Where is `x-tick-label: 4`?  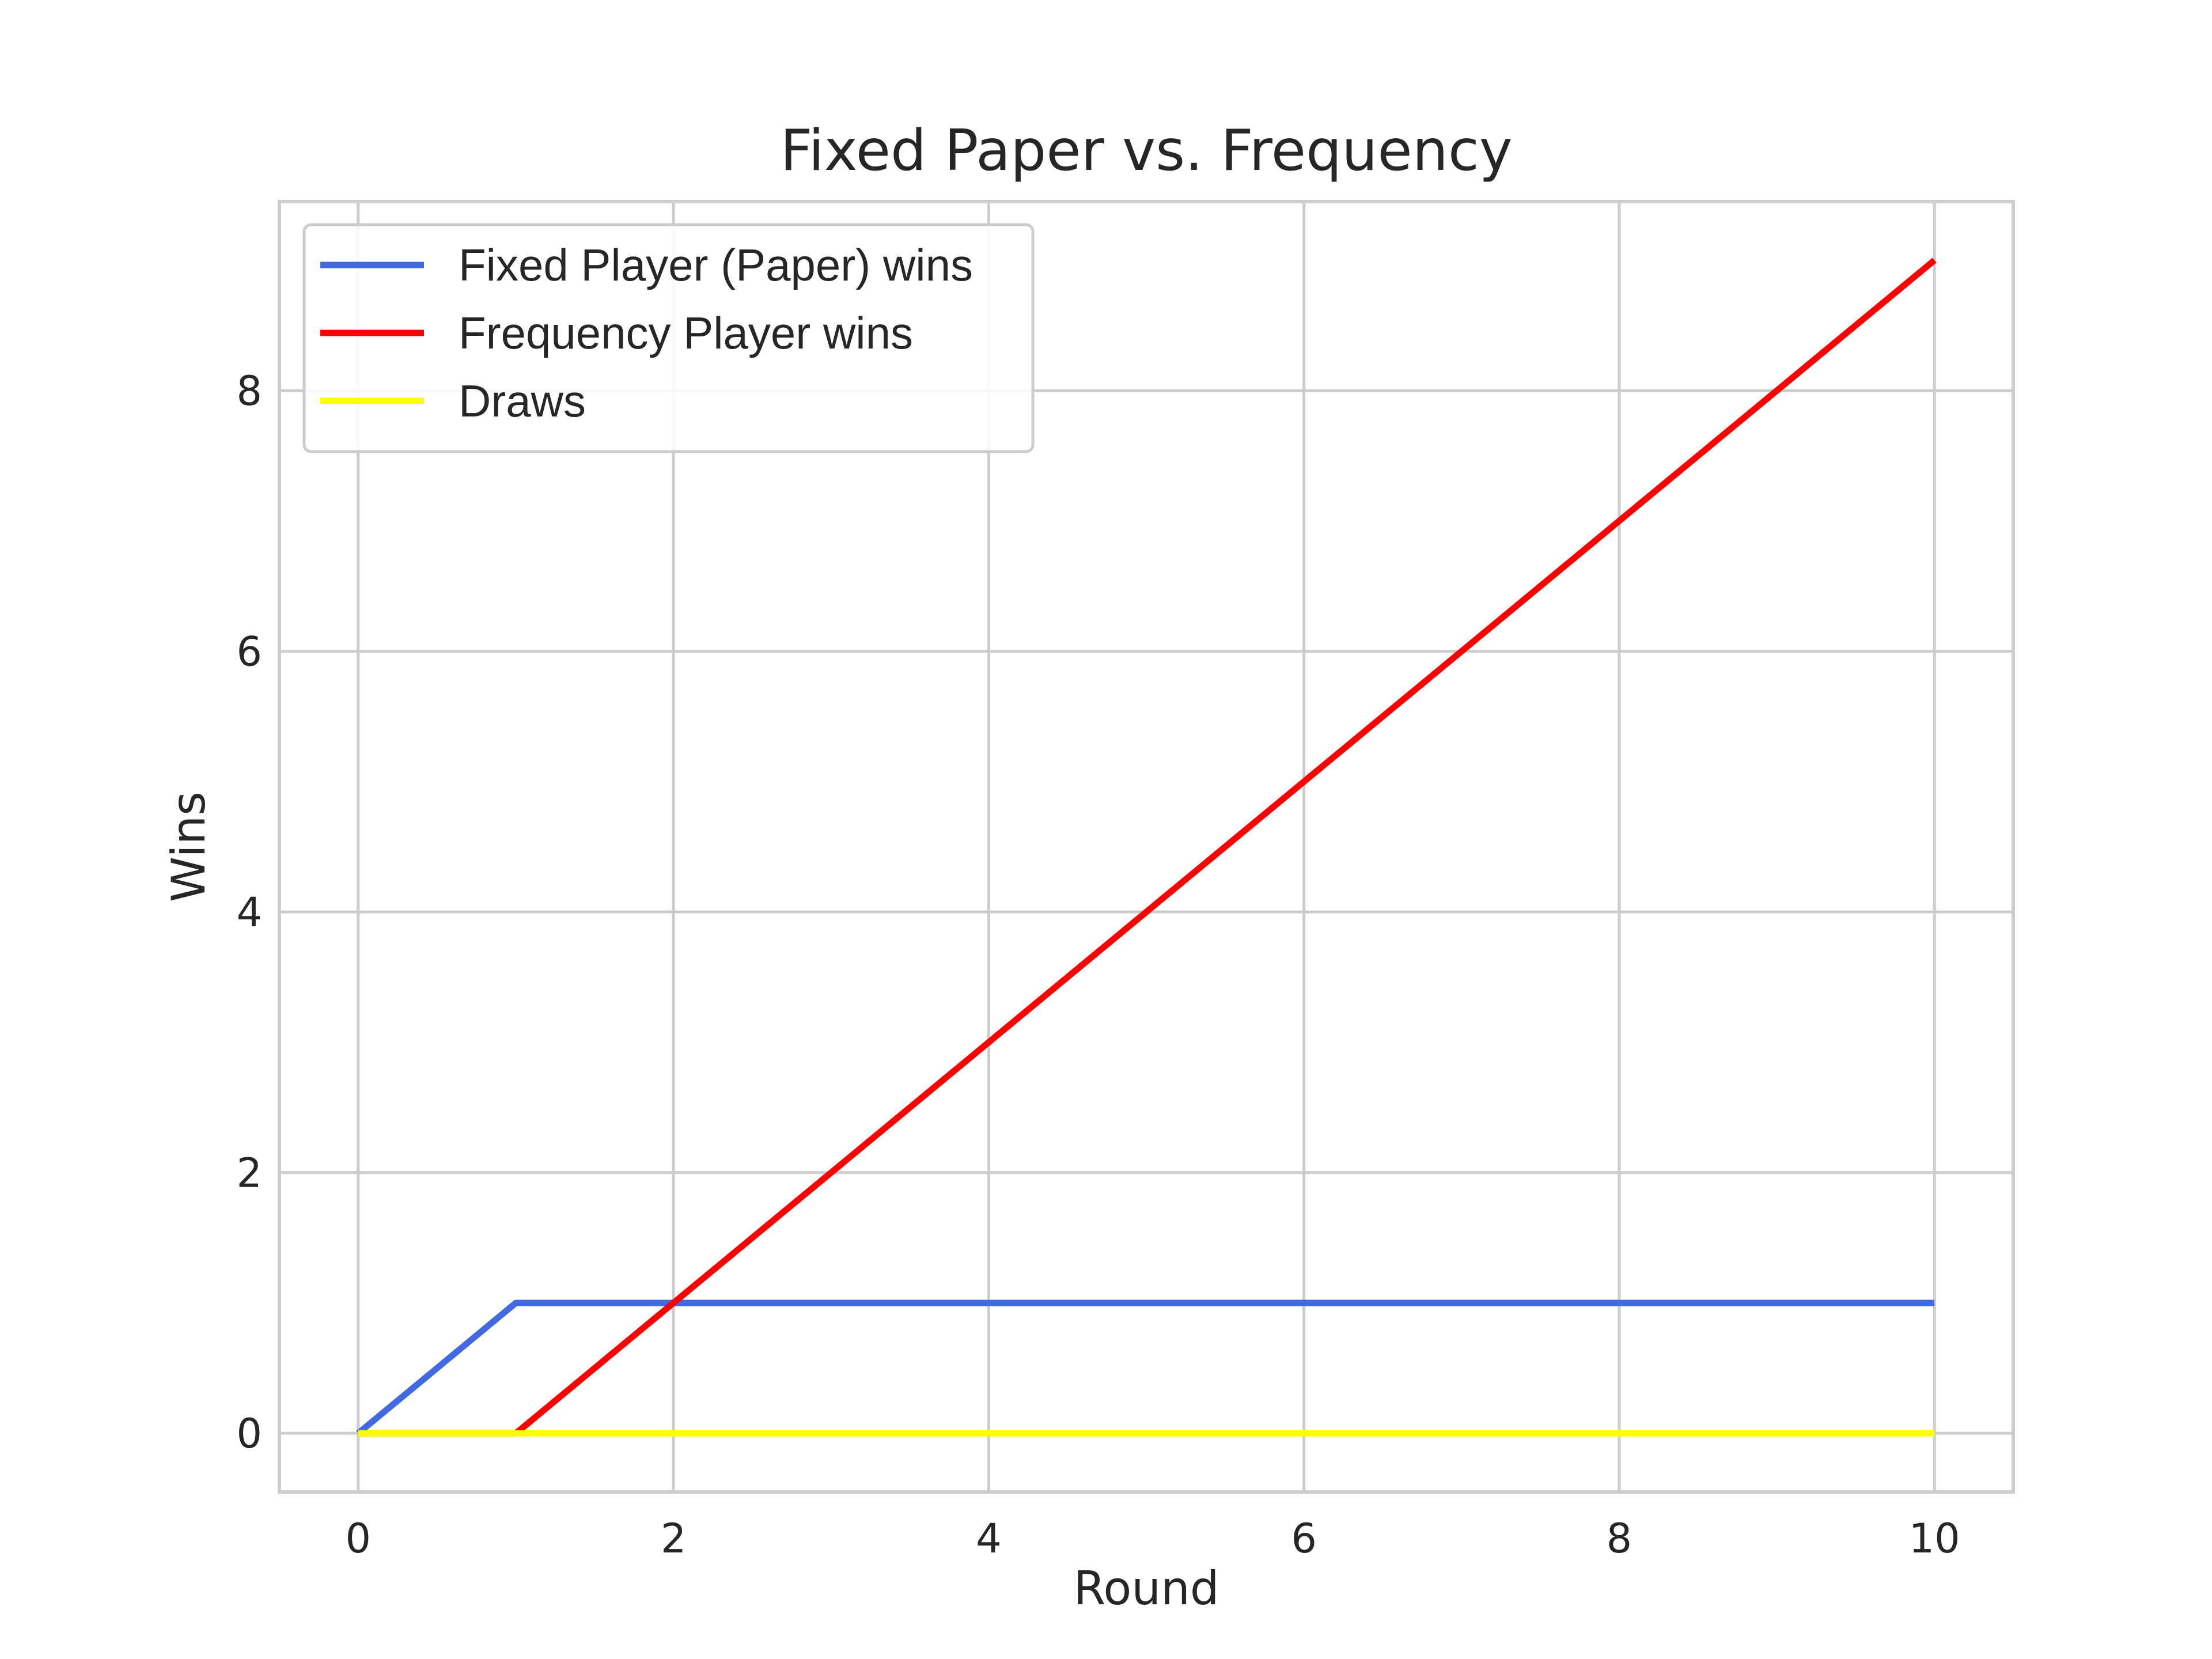
x-tick-label: 4 is located at coordinates (989, 1538).